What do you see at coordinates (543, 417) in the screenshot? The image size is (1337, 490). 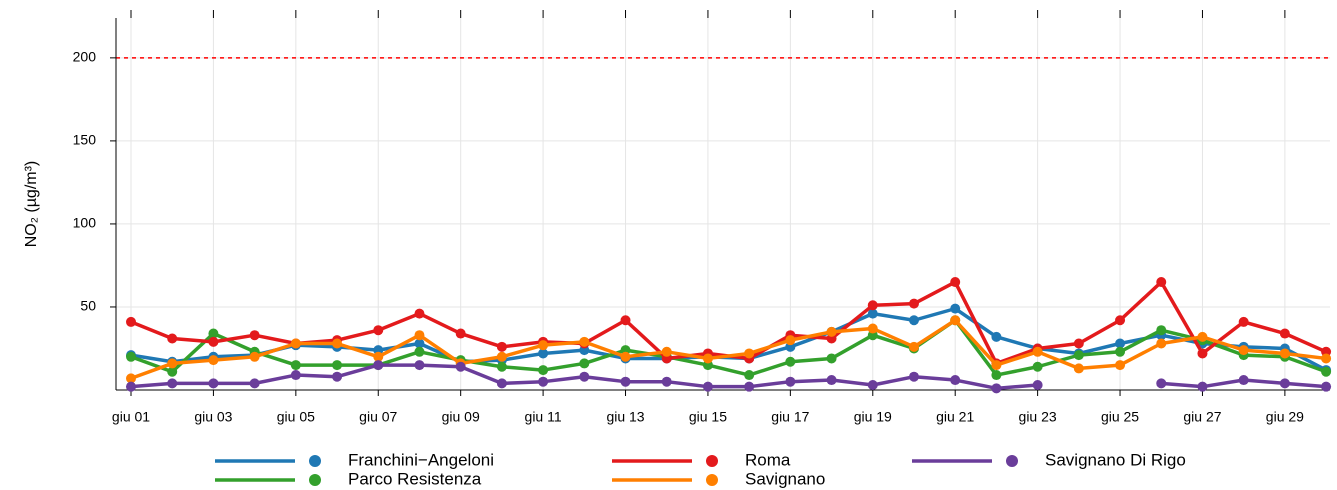 I see `x-tick-label: giu 11` at bounding box center [543, 417].